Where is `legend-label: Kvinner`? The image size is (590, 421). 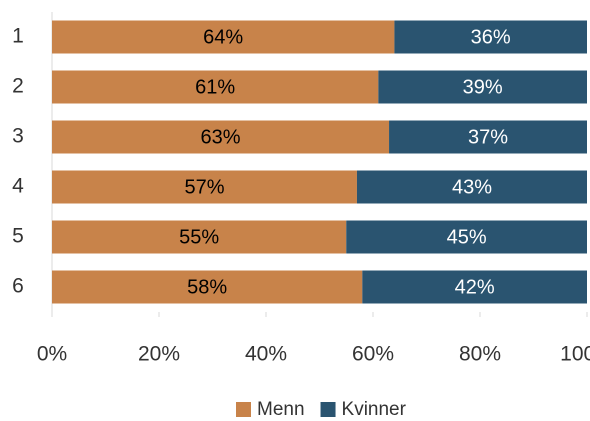 legend-label: Kvinner is located at coordinates (374, 409).